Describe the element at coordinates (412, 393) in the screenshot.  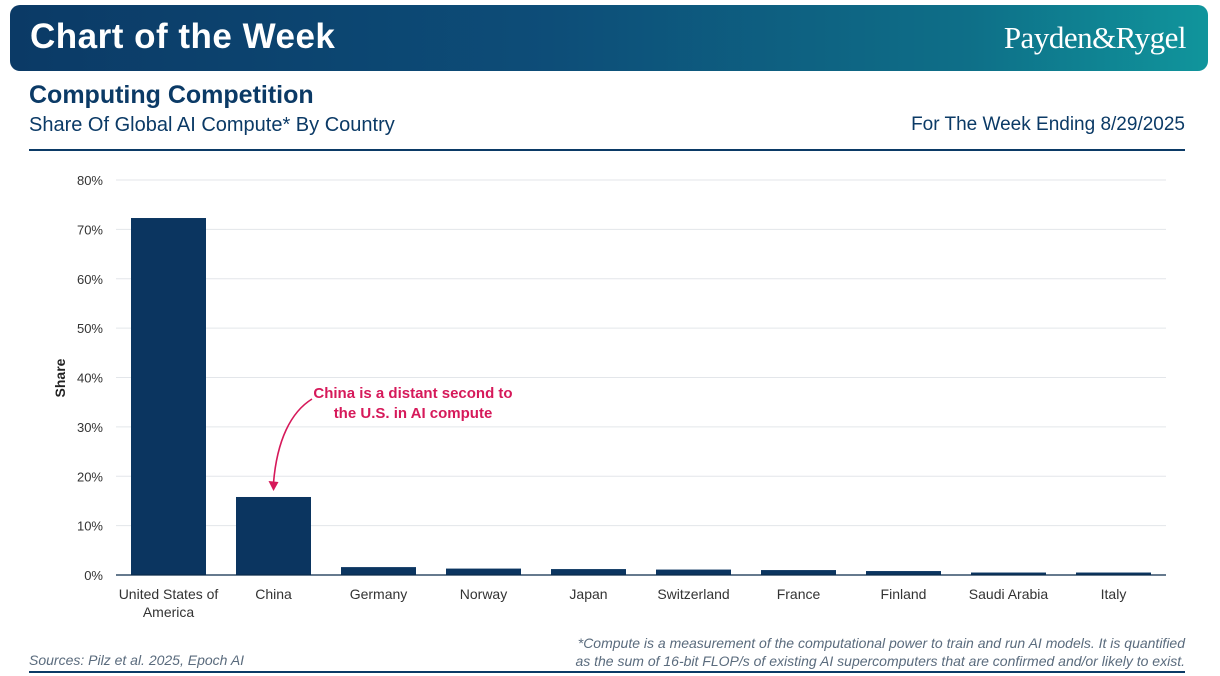
I see `annotation-text: China is a distant second to` at that location.